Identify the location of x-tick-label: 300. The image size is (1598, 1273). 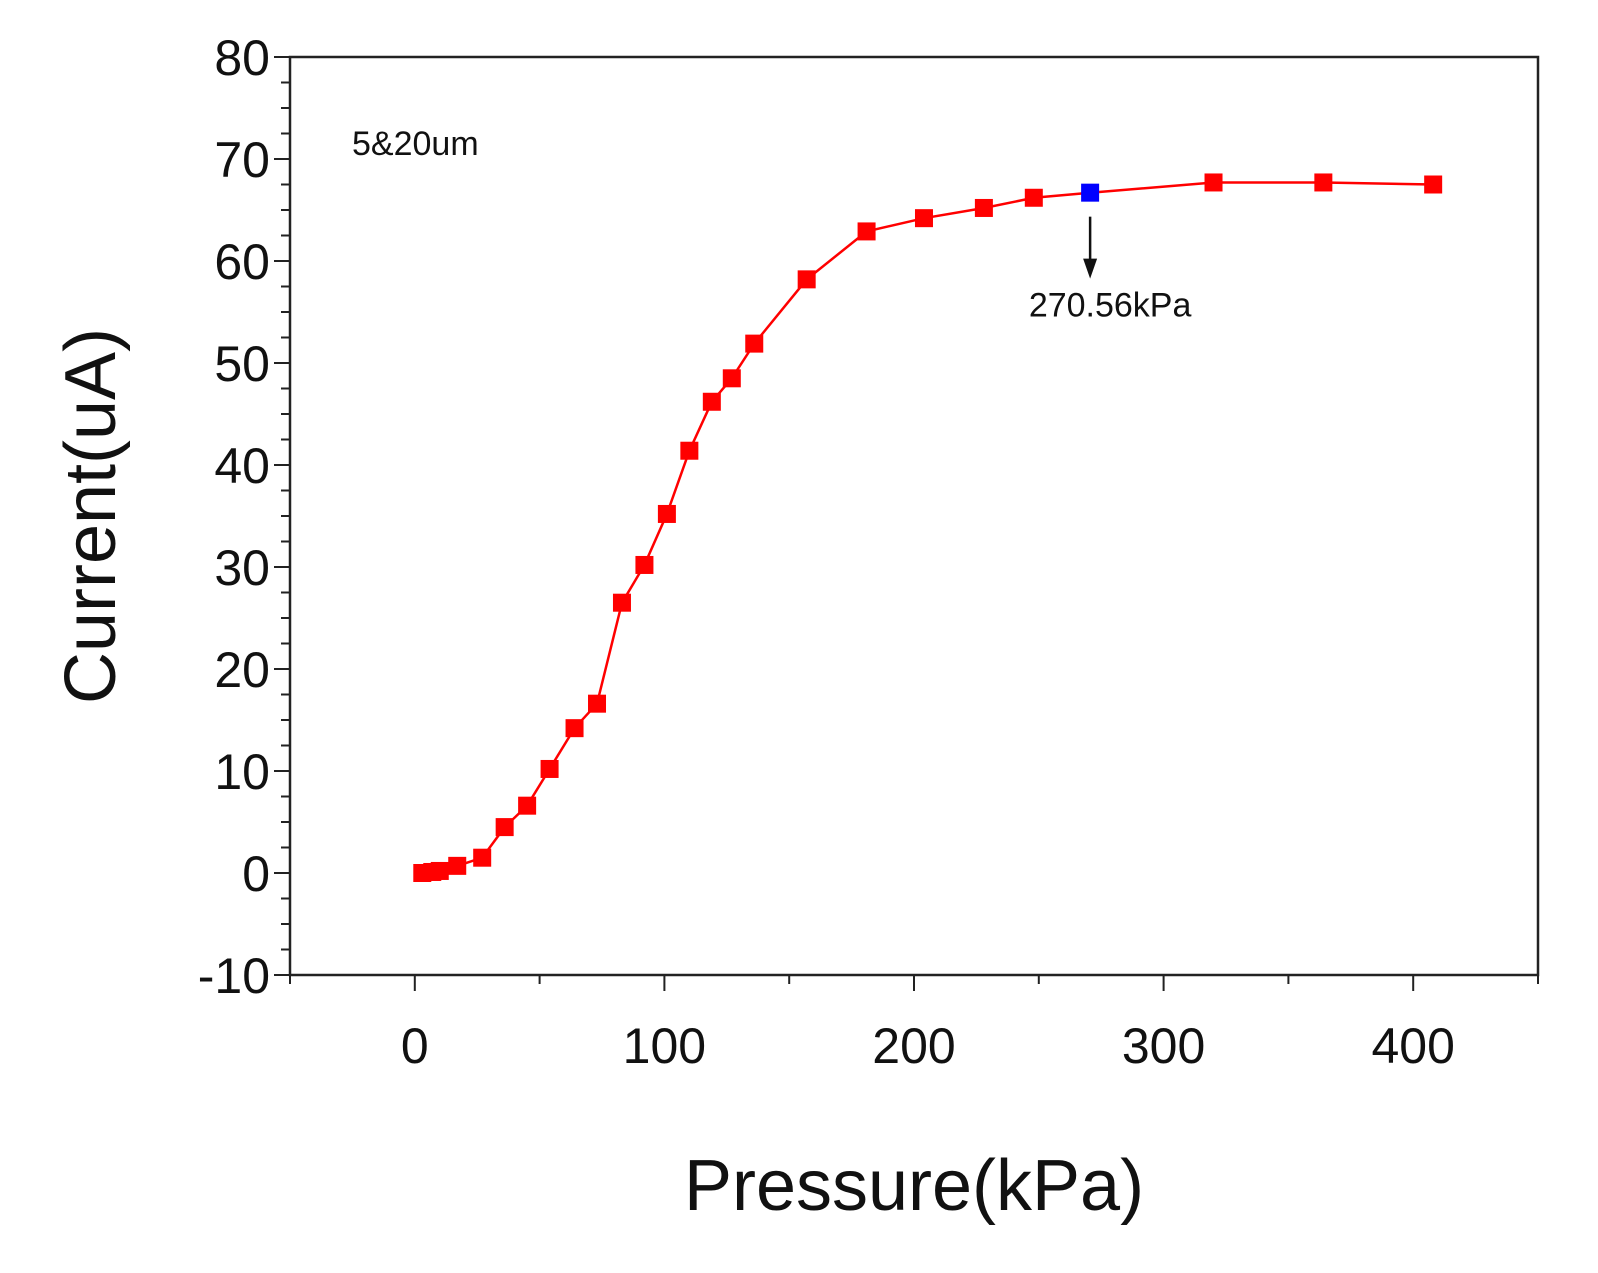
(1163, 1046).